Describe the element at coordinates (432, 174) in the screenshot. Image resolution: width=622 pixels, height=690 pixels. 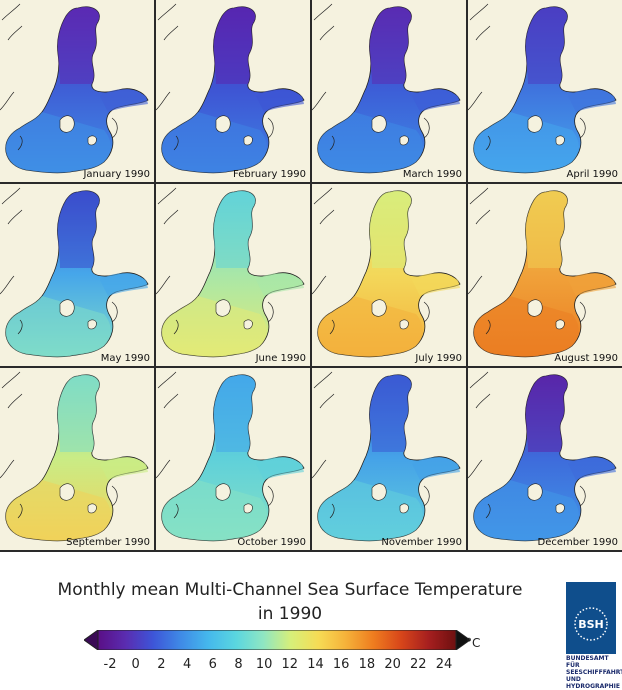
I see `month-label: March 1990` at that location.